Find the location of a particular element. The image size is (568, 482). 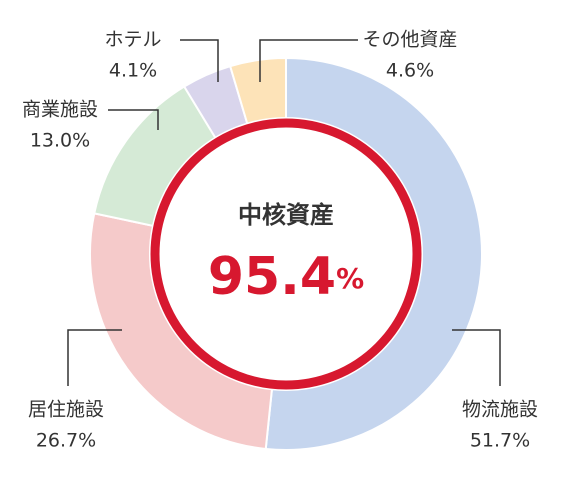

value-label: 51.7% is located at coordinates (500, 441).